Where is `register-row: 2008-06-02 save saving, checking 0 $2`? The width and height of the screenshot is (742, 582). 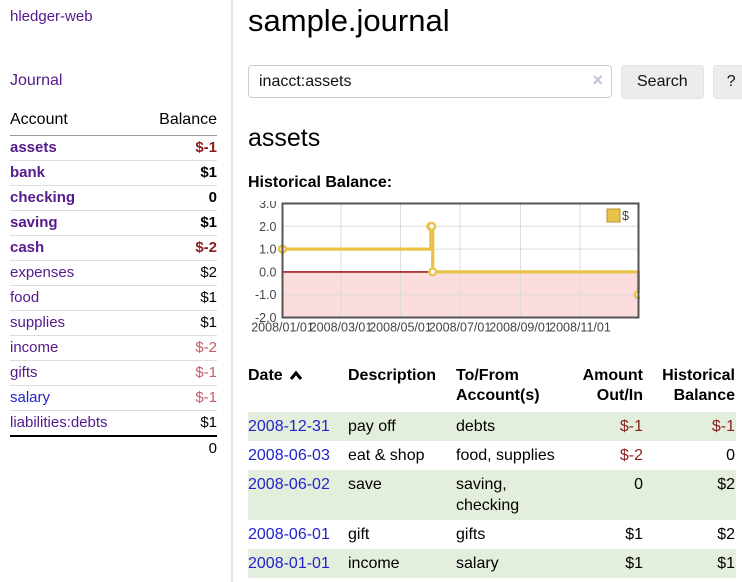
register-row: 2008-06-02 save saving, checking 0 $2 is located at coordinates (492, 495).